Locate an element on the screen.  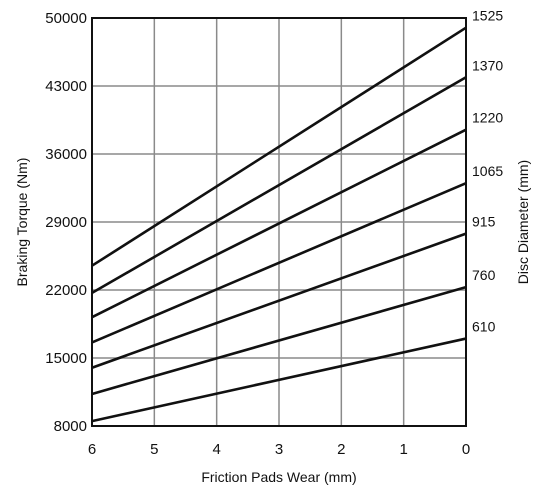
x-tick-label: 6 is located at coordinates (92, 449).